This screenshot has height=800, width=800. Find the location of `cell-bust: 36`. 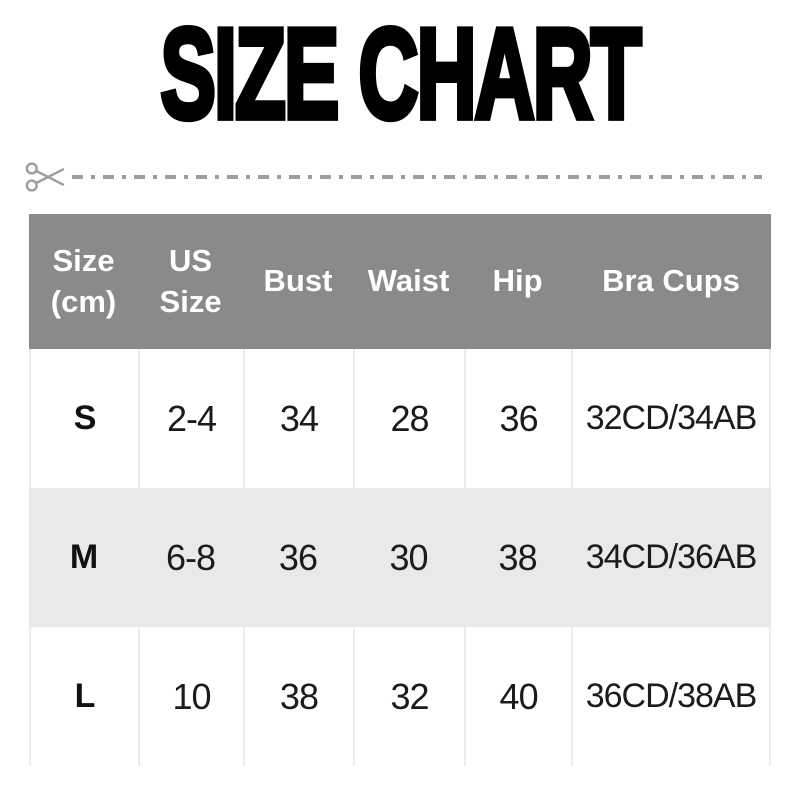

cell-bust: 36 is located at coordinates (298, 557).